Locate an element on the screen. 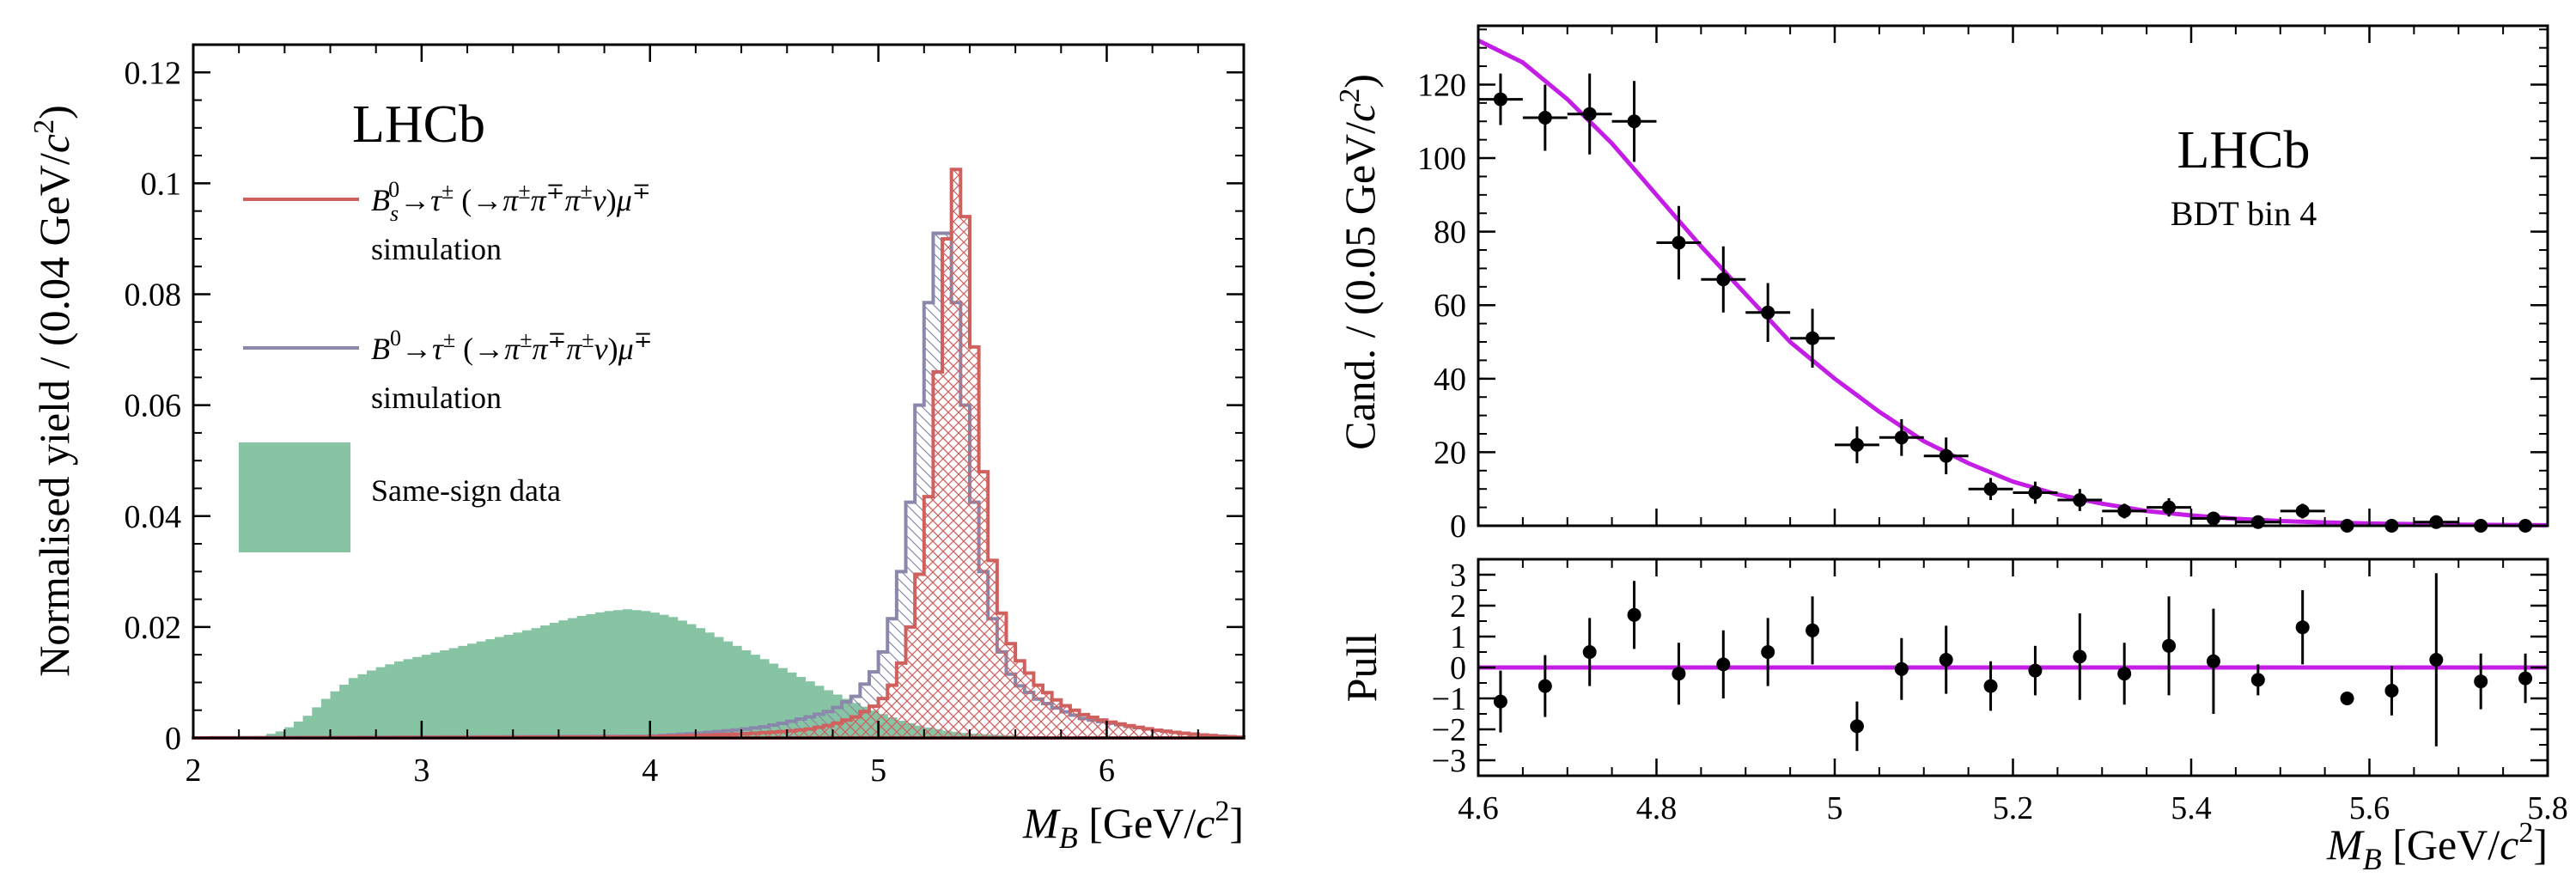 The width and height of the screenshot is (2576, 896). pull-x-axis-title: MB [GeV/c2] is located at coordinates (2437, 846).